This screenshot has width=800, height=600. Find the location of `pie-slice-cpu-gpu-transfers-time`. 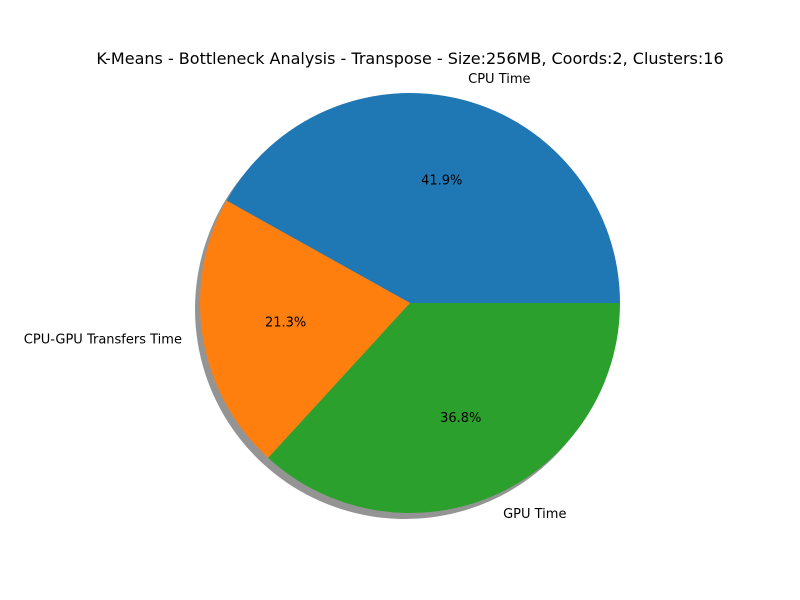

pie-slice-cpu-gpu-transfers-time is located at coordinates (304, 329).